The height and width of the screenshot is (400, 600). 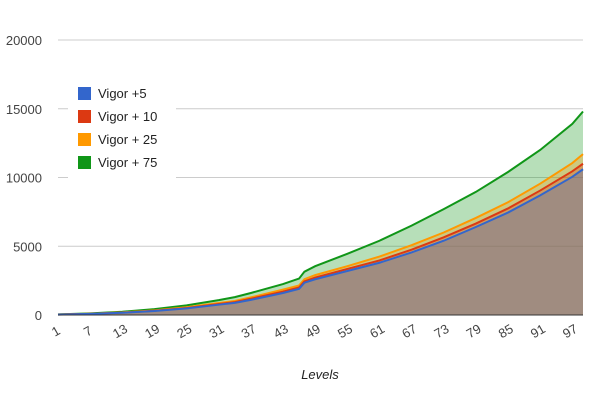 What do you see at coordinates (538, 331) in the screenshot?
I see `x-tick-label: 91` at bounding box center [538, 331].